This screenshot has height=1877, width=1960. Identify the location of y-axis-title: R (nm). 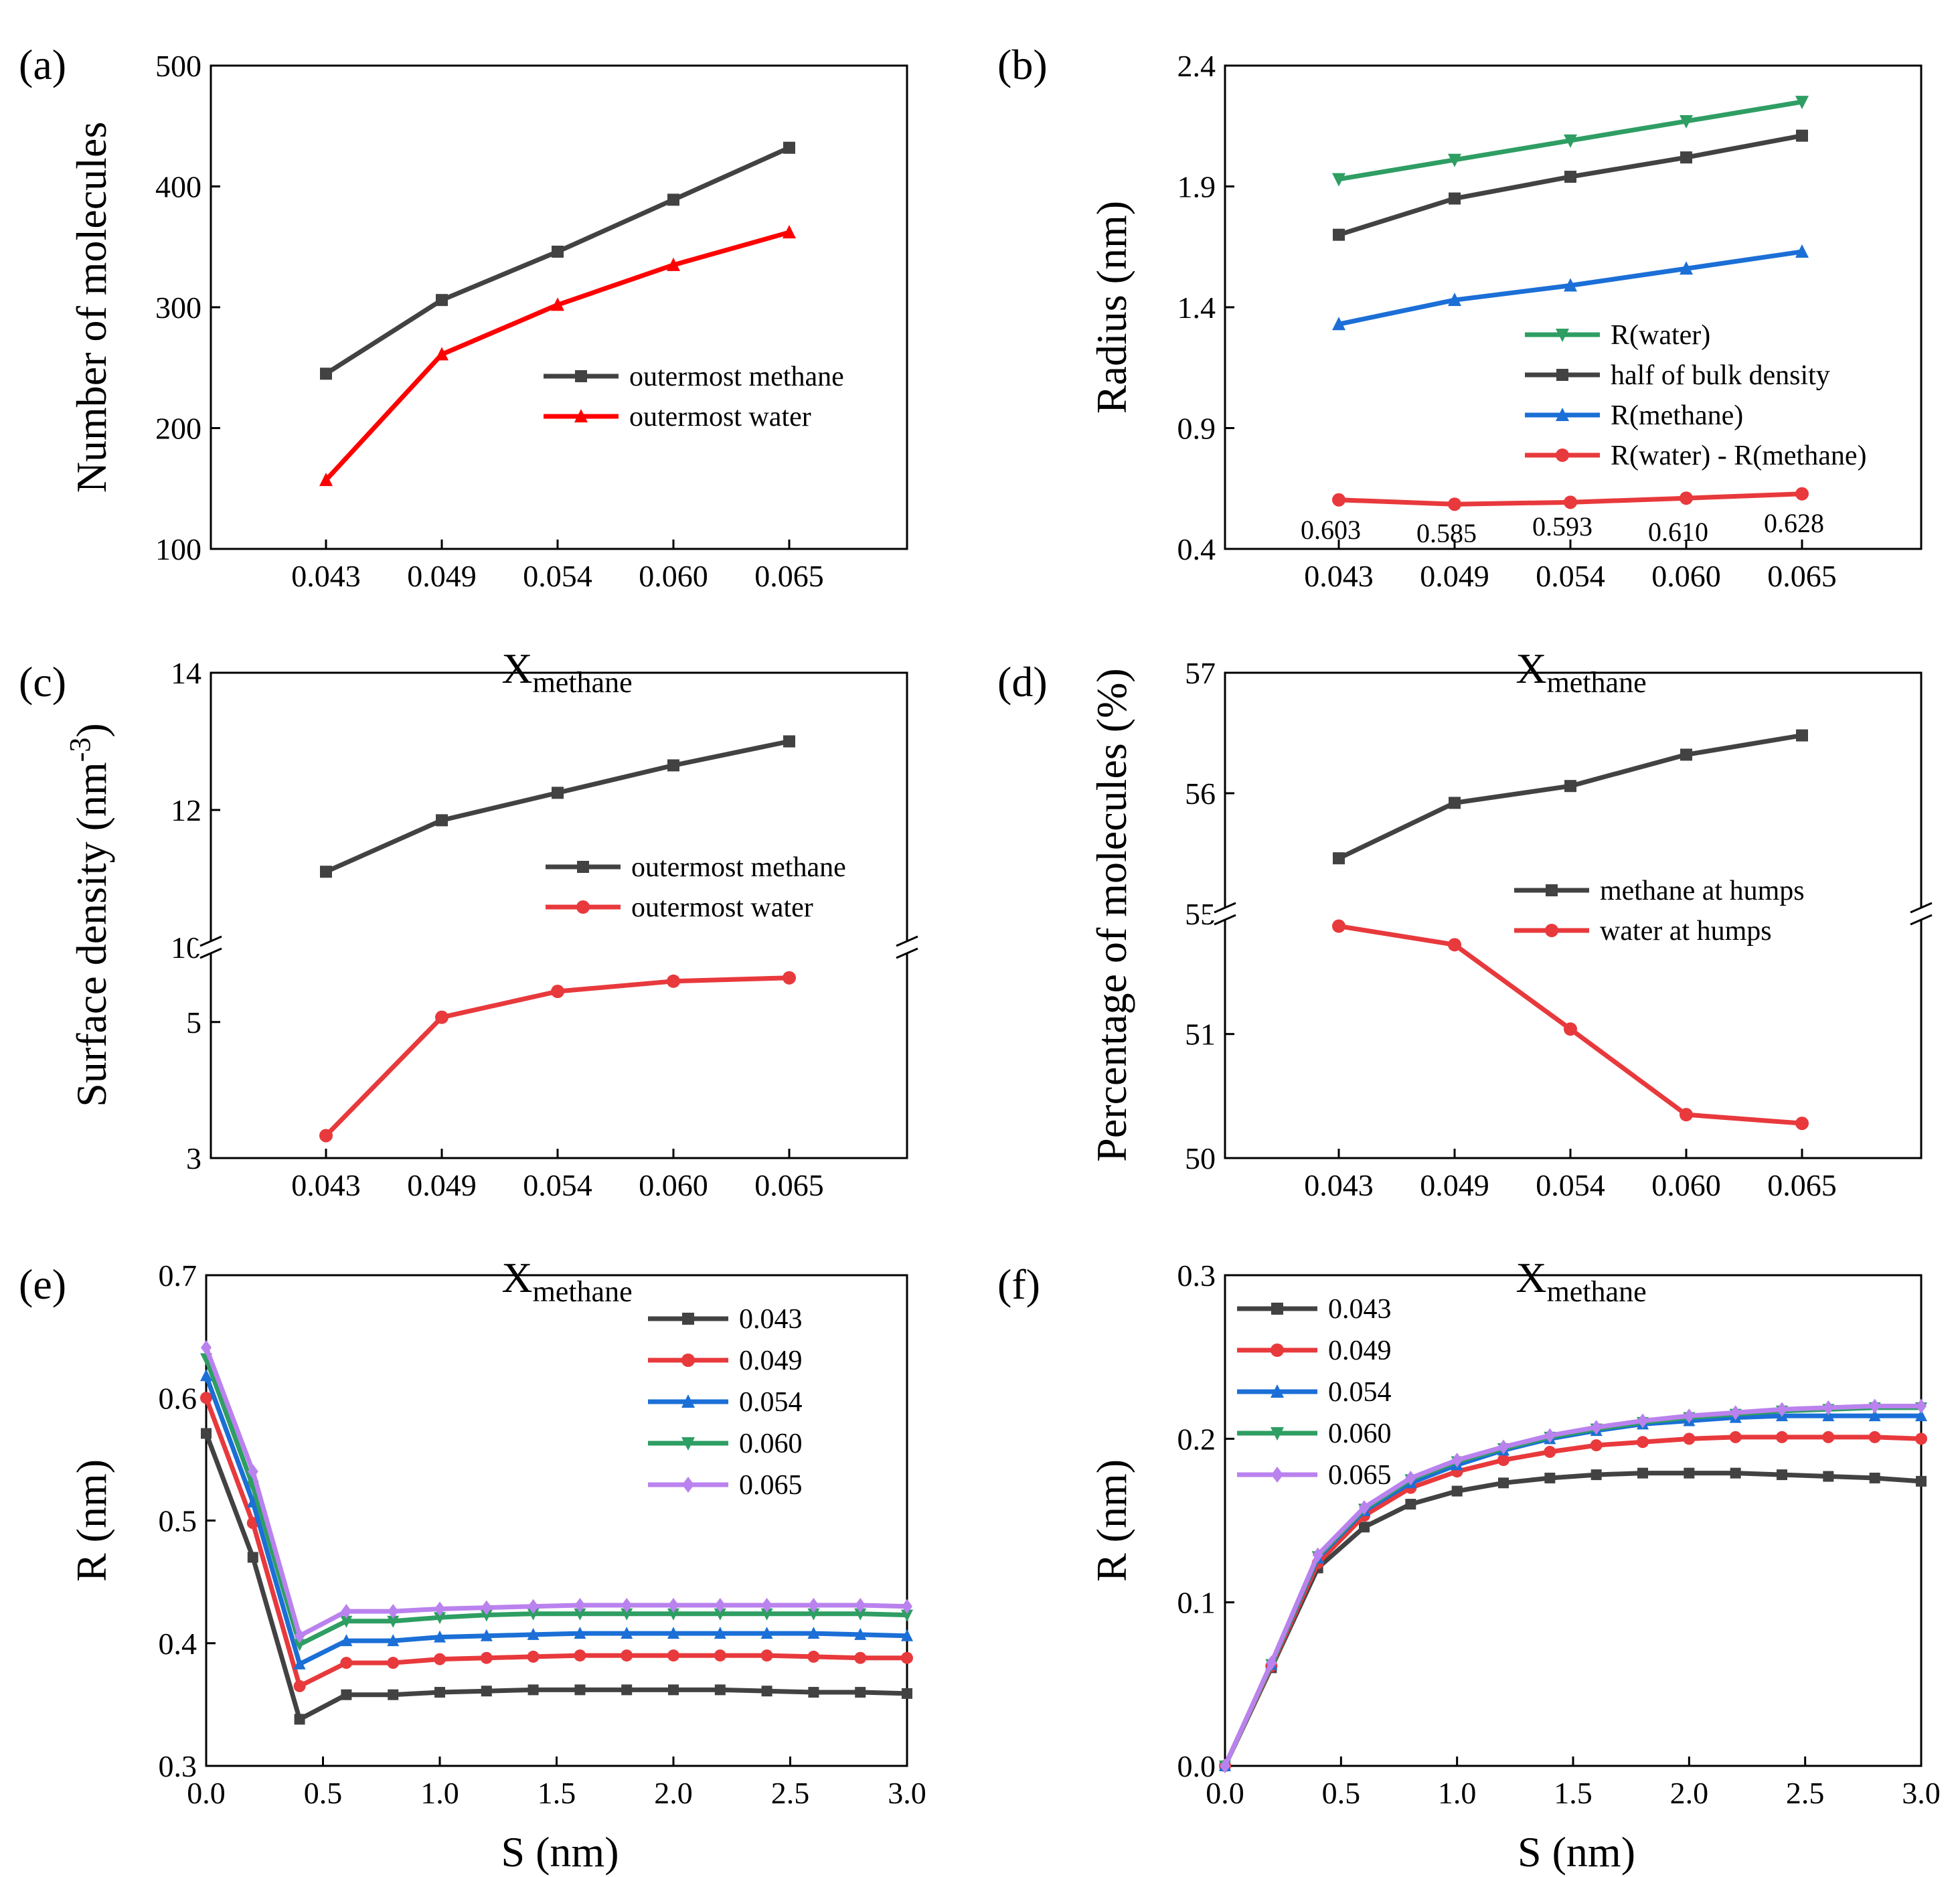
(91, 1520).